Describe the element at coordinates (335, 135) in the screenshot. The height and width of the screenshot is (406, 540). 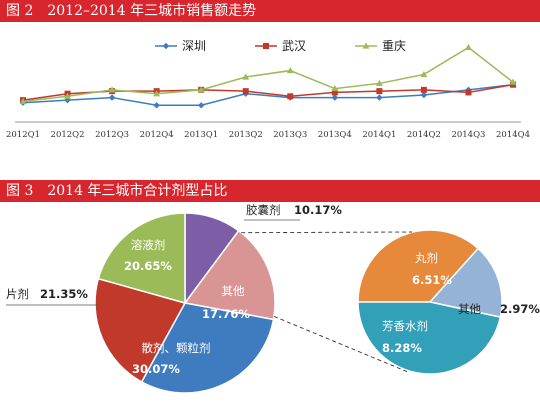
I see `x-tick-label-2013Q4: 2013Q4` at that location.